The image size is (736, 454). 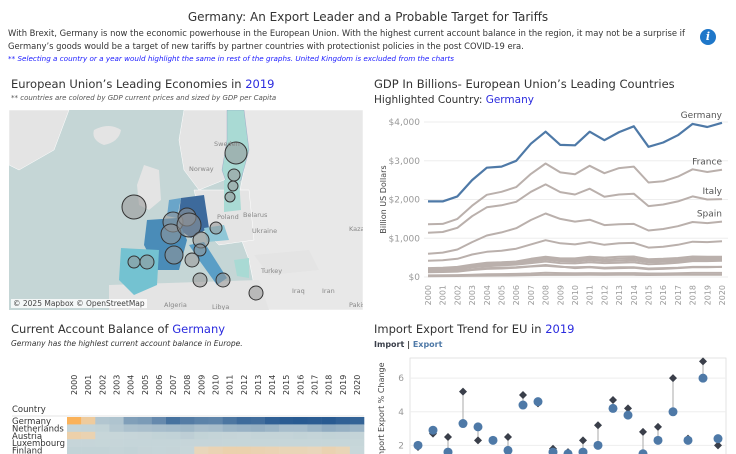 I want to click on x-tick-label: 2010, so click(x=575, y=295).